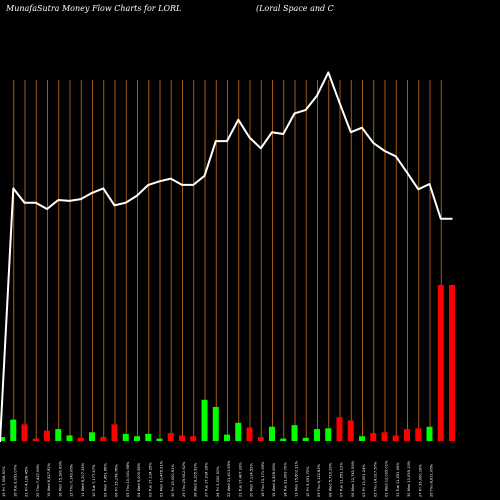 The image size is (500, 500). I want to click on chart-subtitle: (Loral Space and C, so click(295, 8).